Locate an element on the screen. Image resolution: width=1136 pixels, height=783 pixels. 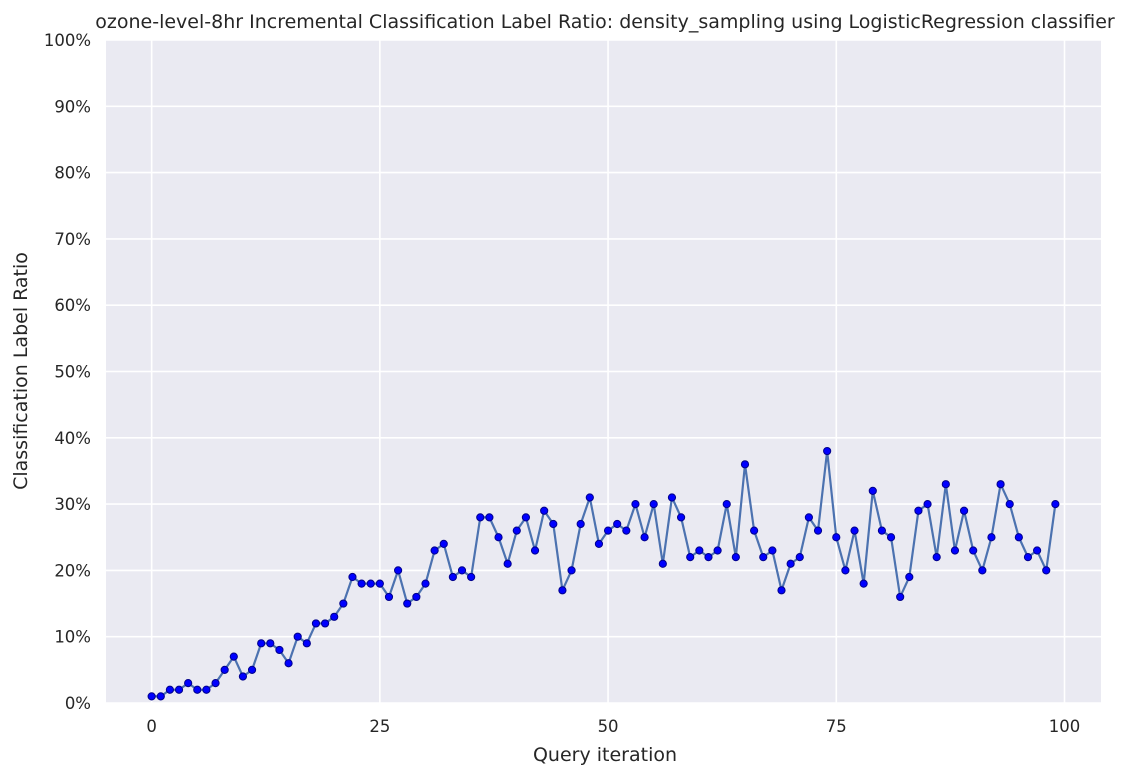
x-tick-label: 75 is located at coordinates (836, 726).